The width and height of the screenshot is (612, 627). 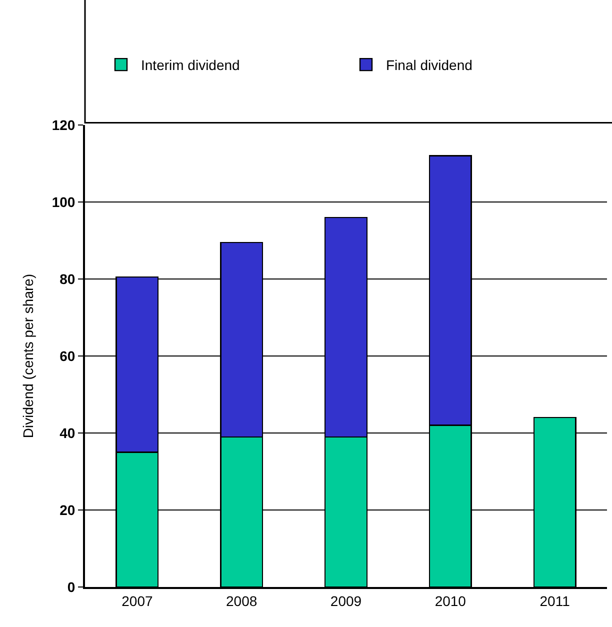 I want to click on y-tick-label: 100, so click(x=64, y=202).